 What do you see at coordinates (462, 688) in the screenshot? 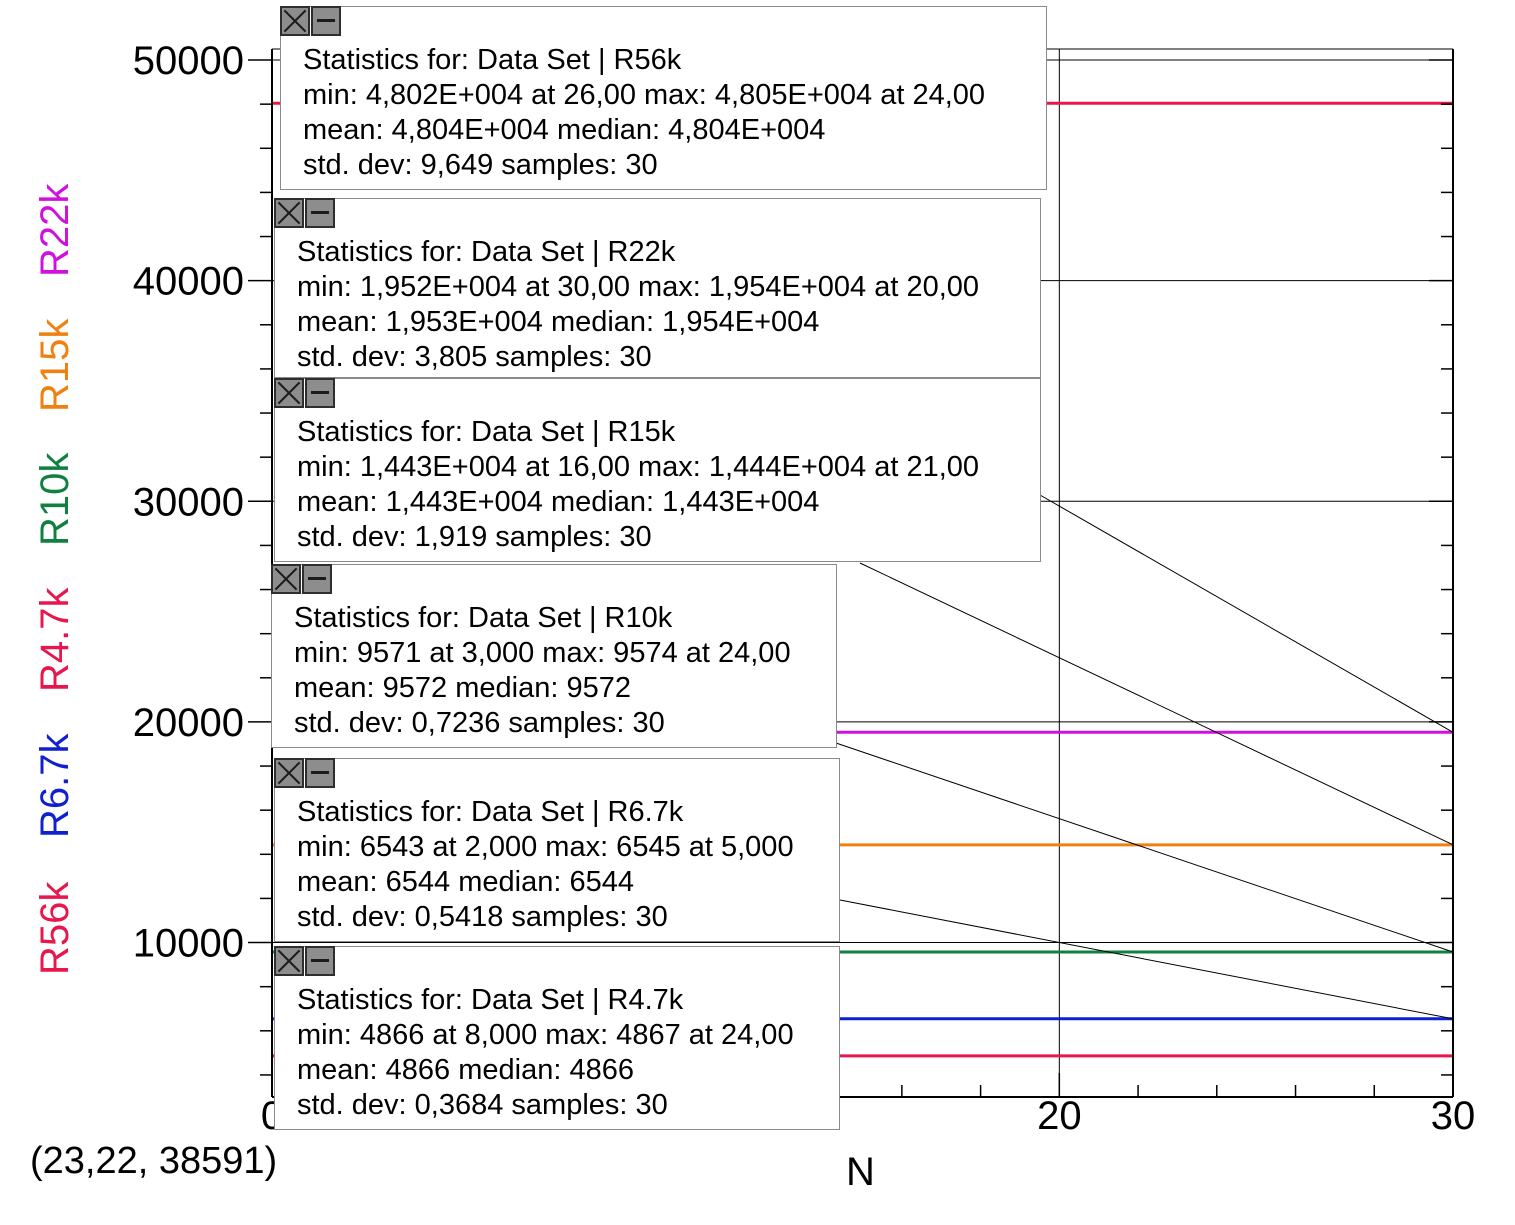
I see `stats-mean-median: mean: 9572 median: 9572` at bounding box center [462, 688].